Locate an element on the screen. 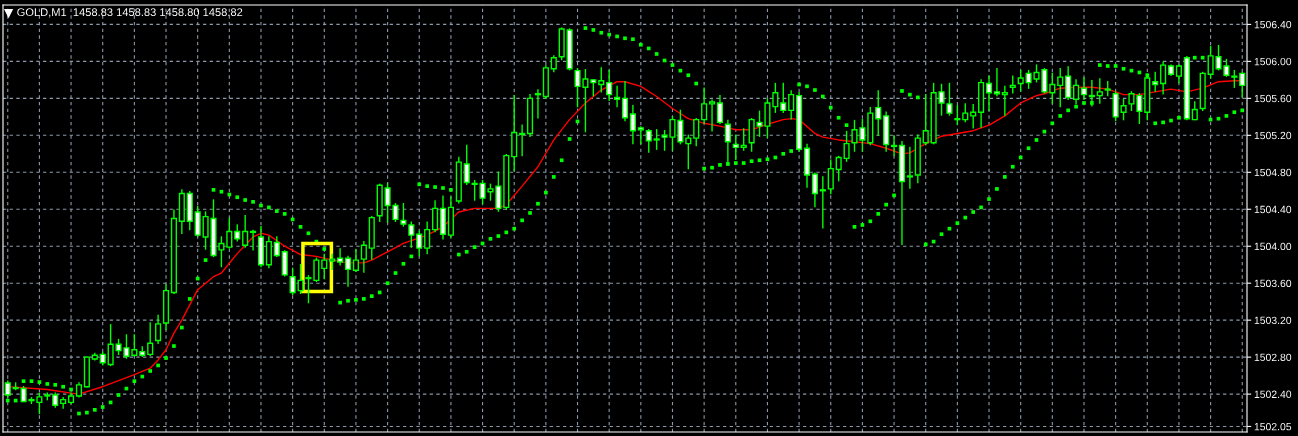  y-tick-label: 1504.00 is located at coordinates (1273, 246).